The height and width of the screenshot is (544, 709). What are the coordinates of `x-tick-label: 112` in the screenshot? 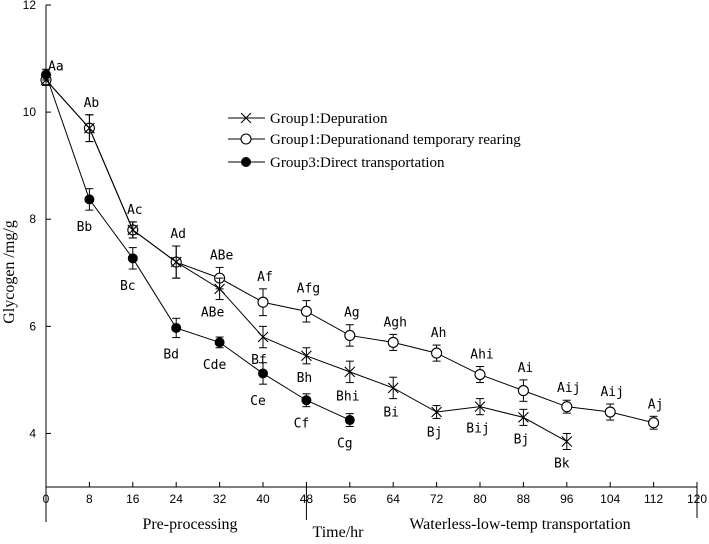 It's located at (653, 499).